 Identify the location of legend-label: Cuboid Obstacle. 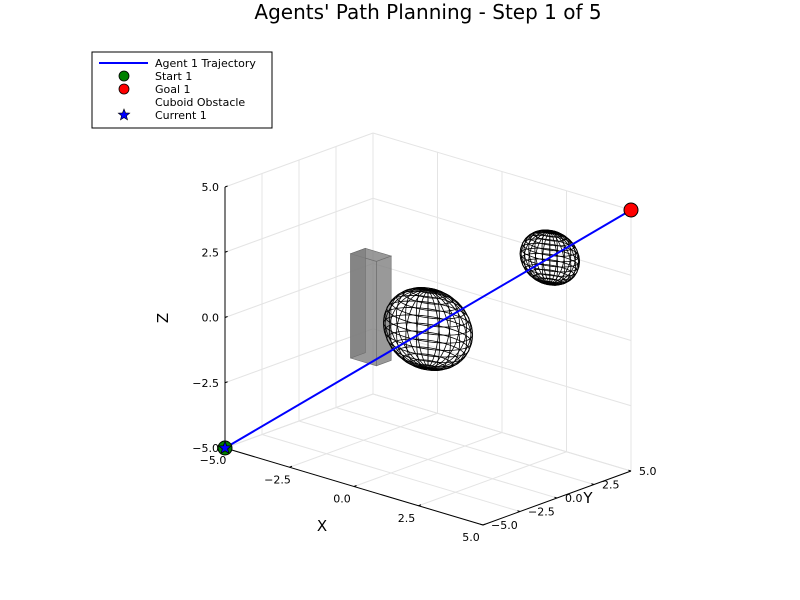
(200, 102).